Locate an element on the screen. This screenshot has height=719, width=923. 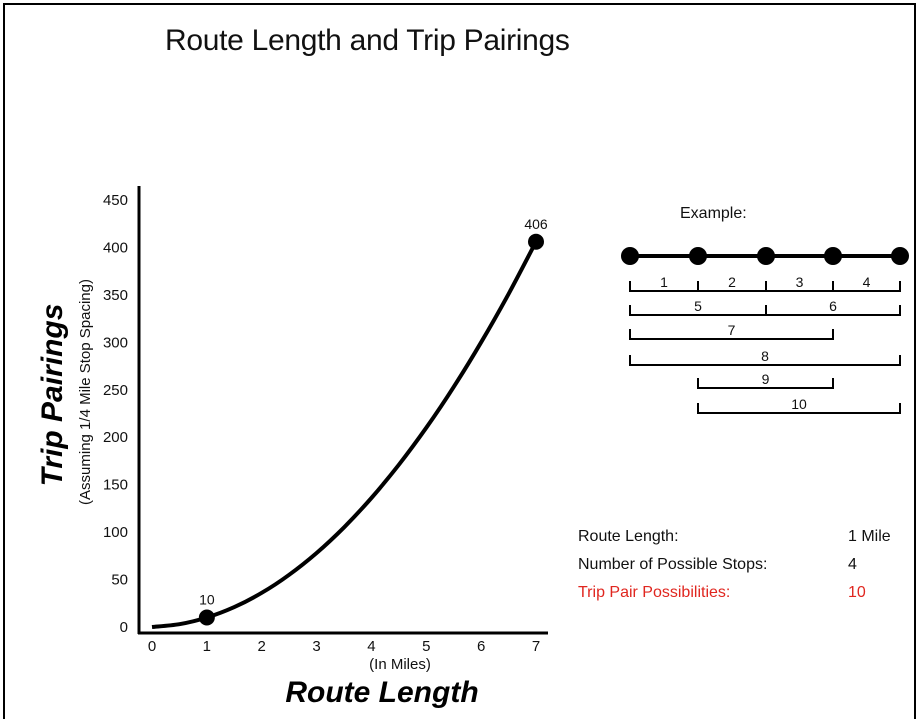
segment-label: 2 is located at coordinates (732, 282).